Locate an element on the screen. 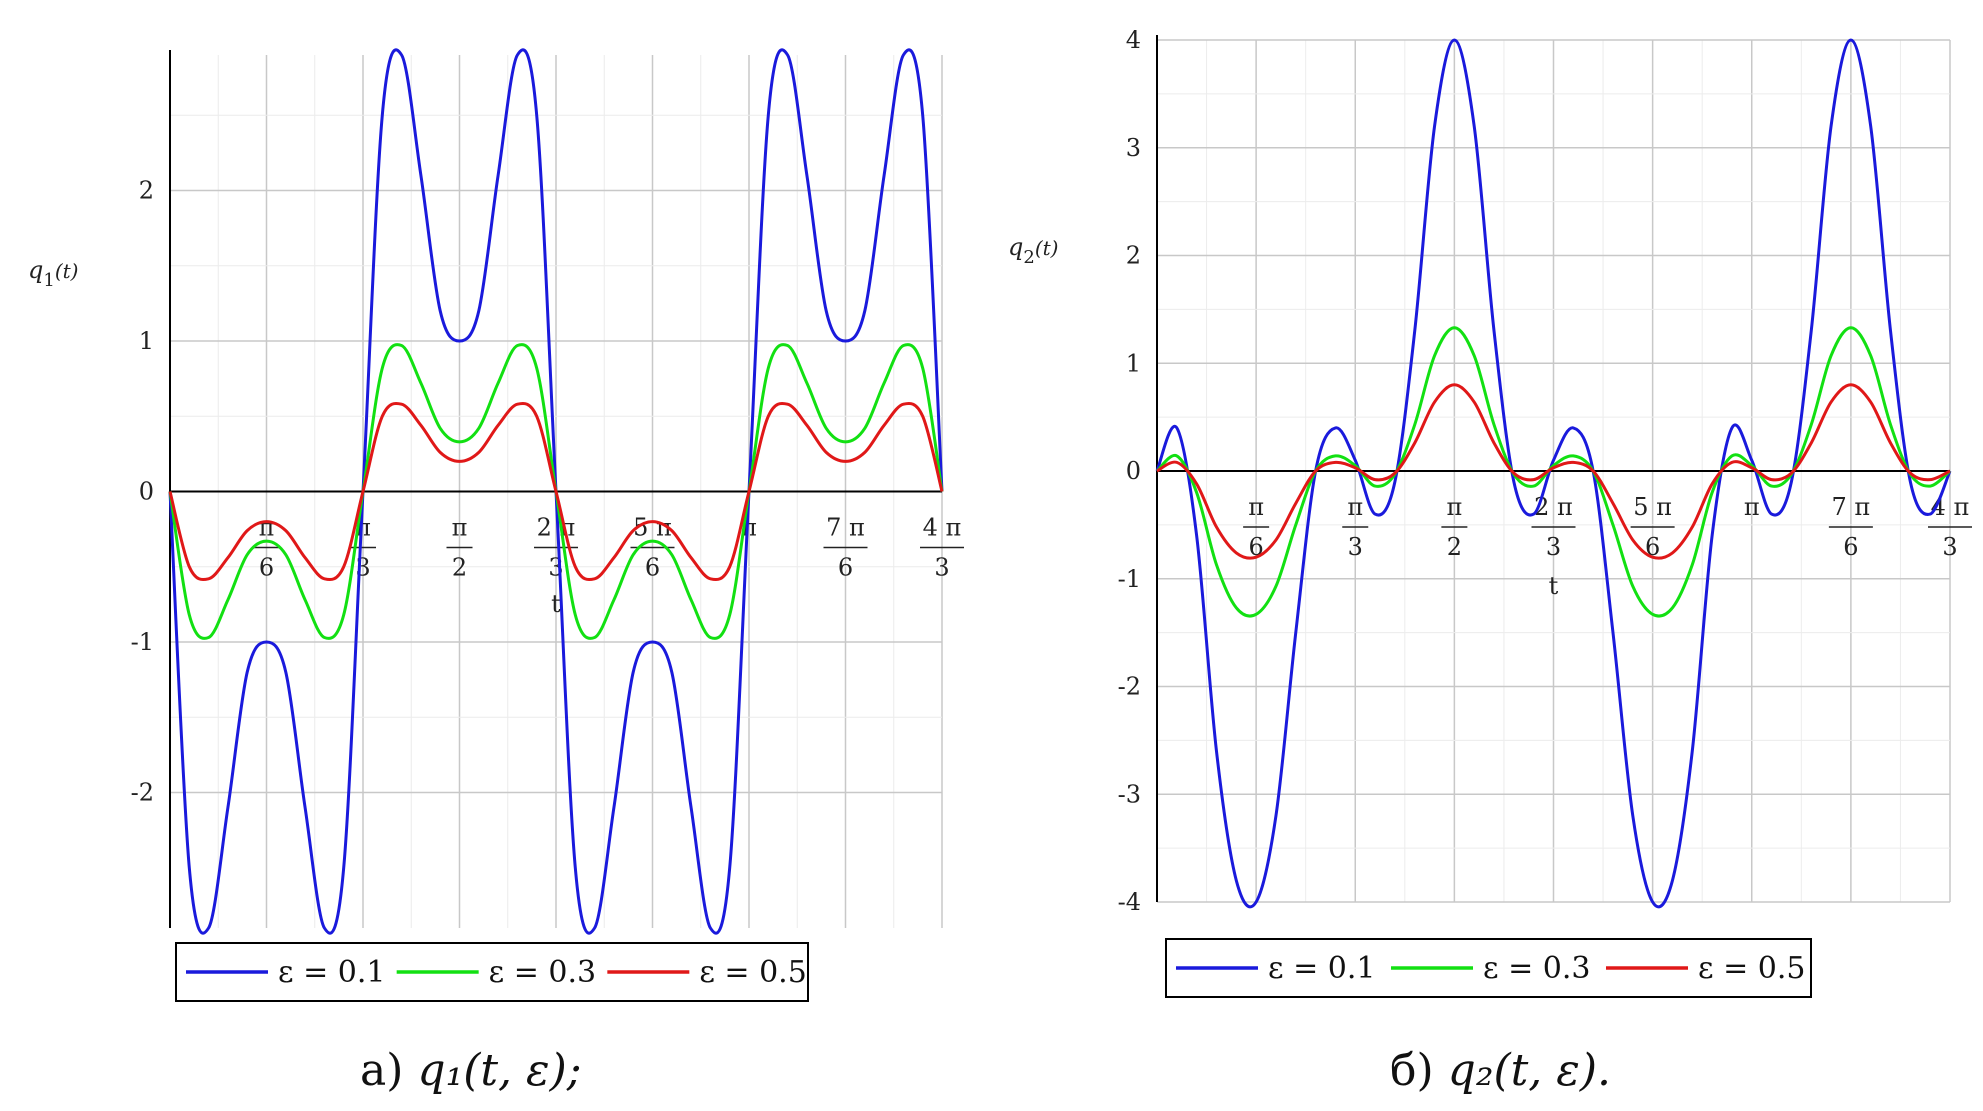  caption-right-prefix: б) is located at coordinates (1412, 1070).